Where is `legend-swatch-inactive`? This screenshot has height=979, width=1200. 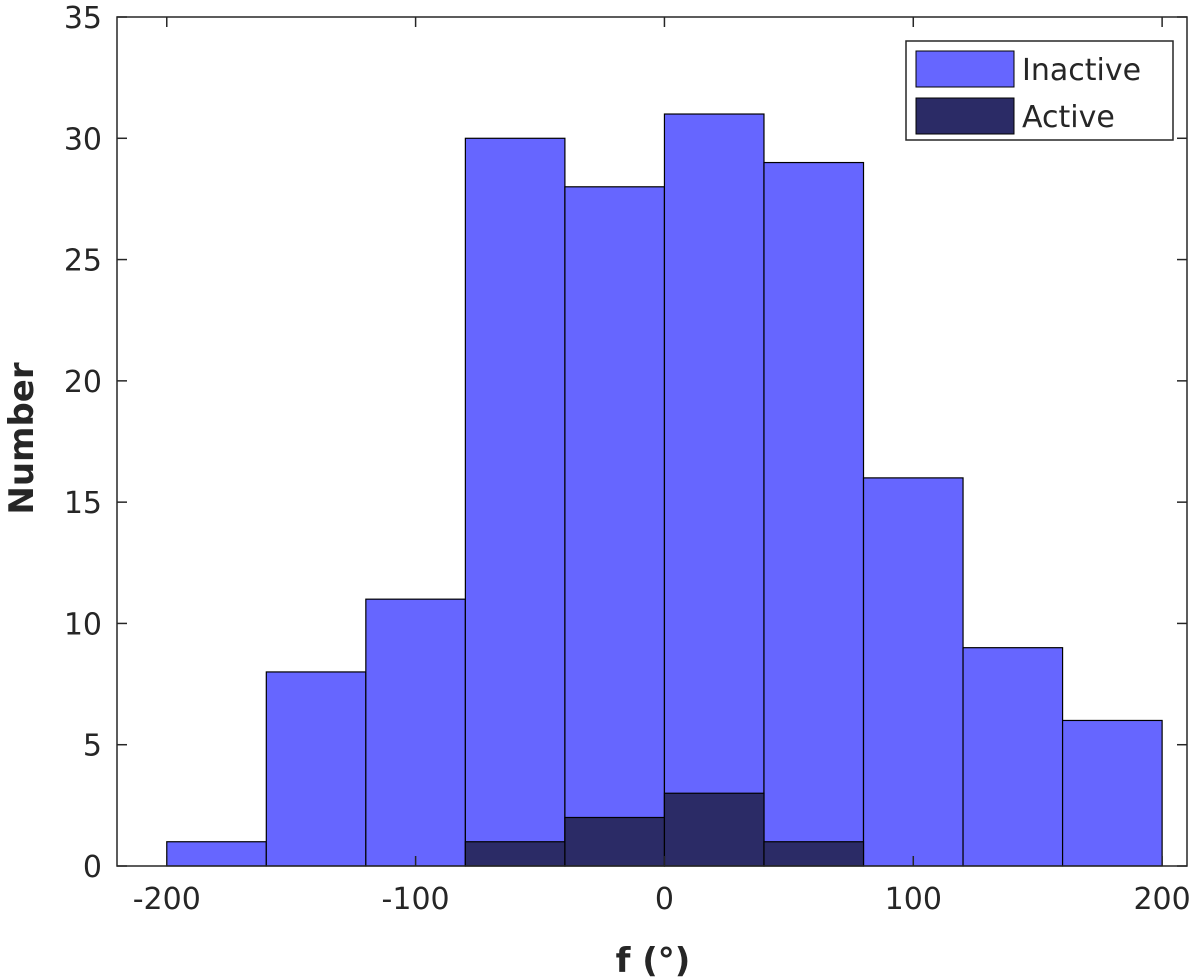
legend-swatch-inactive is located at coordinates (965, 69).